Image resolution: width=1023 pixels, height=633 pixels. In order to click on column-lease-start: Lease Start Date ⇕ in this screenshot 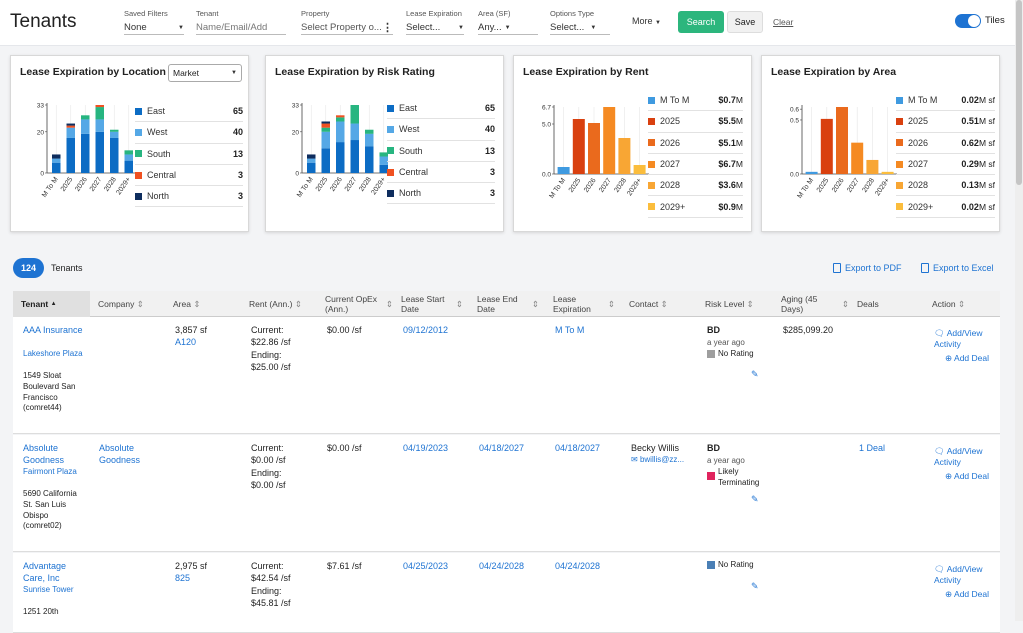, I will do `click(432, 304)`.